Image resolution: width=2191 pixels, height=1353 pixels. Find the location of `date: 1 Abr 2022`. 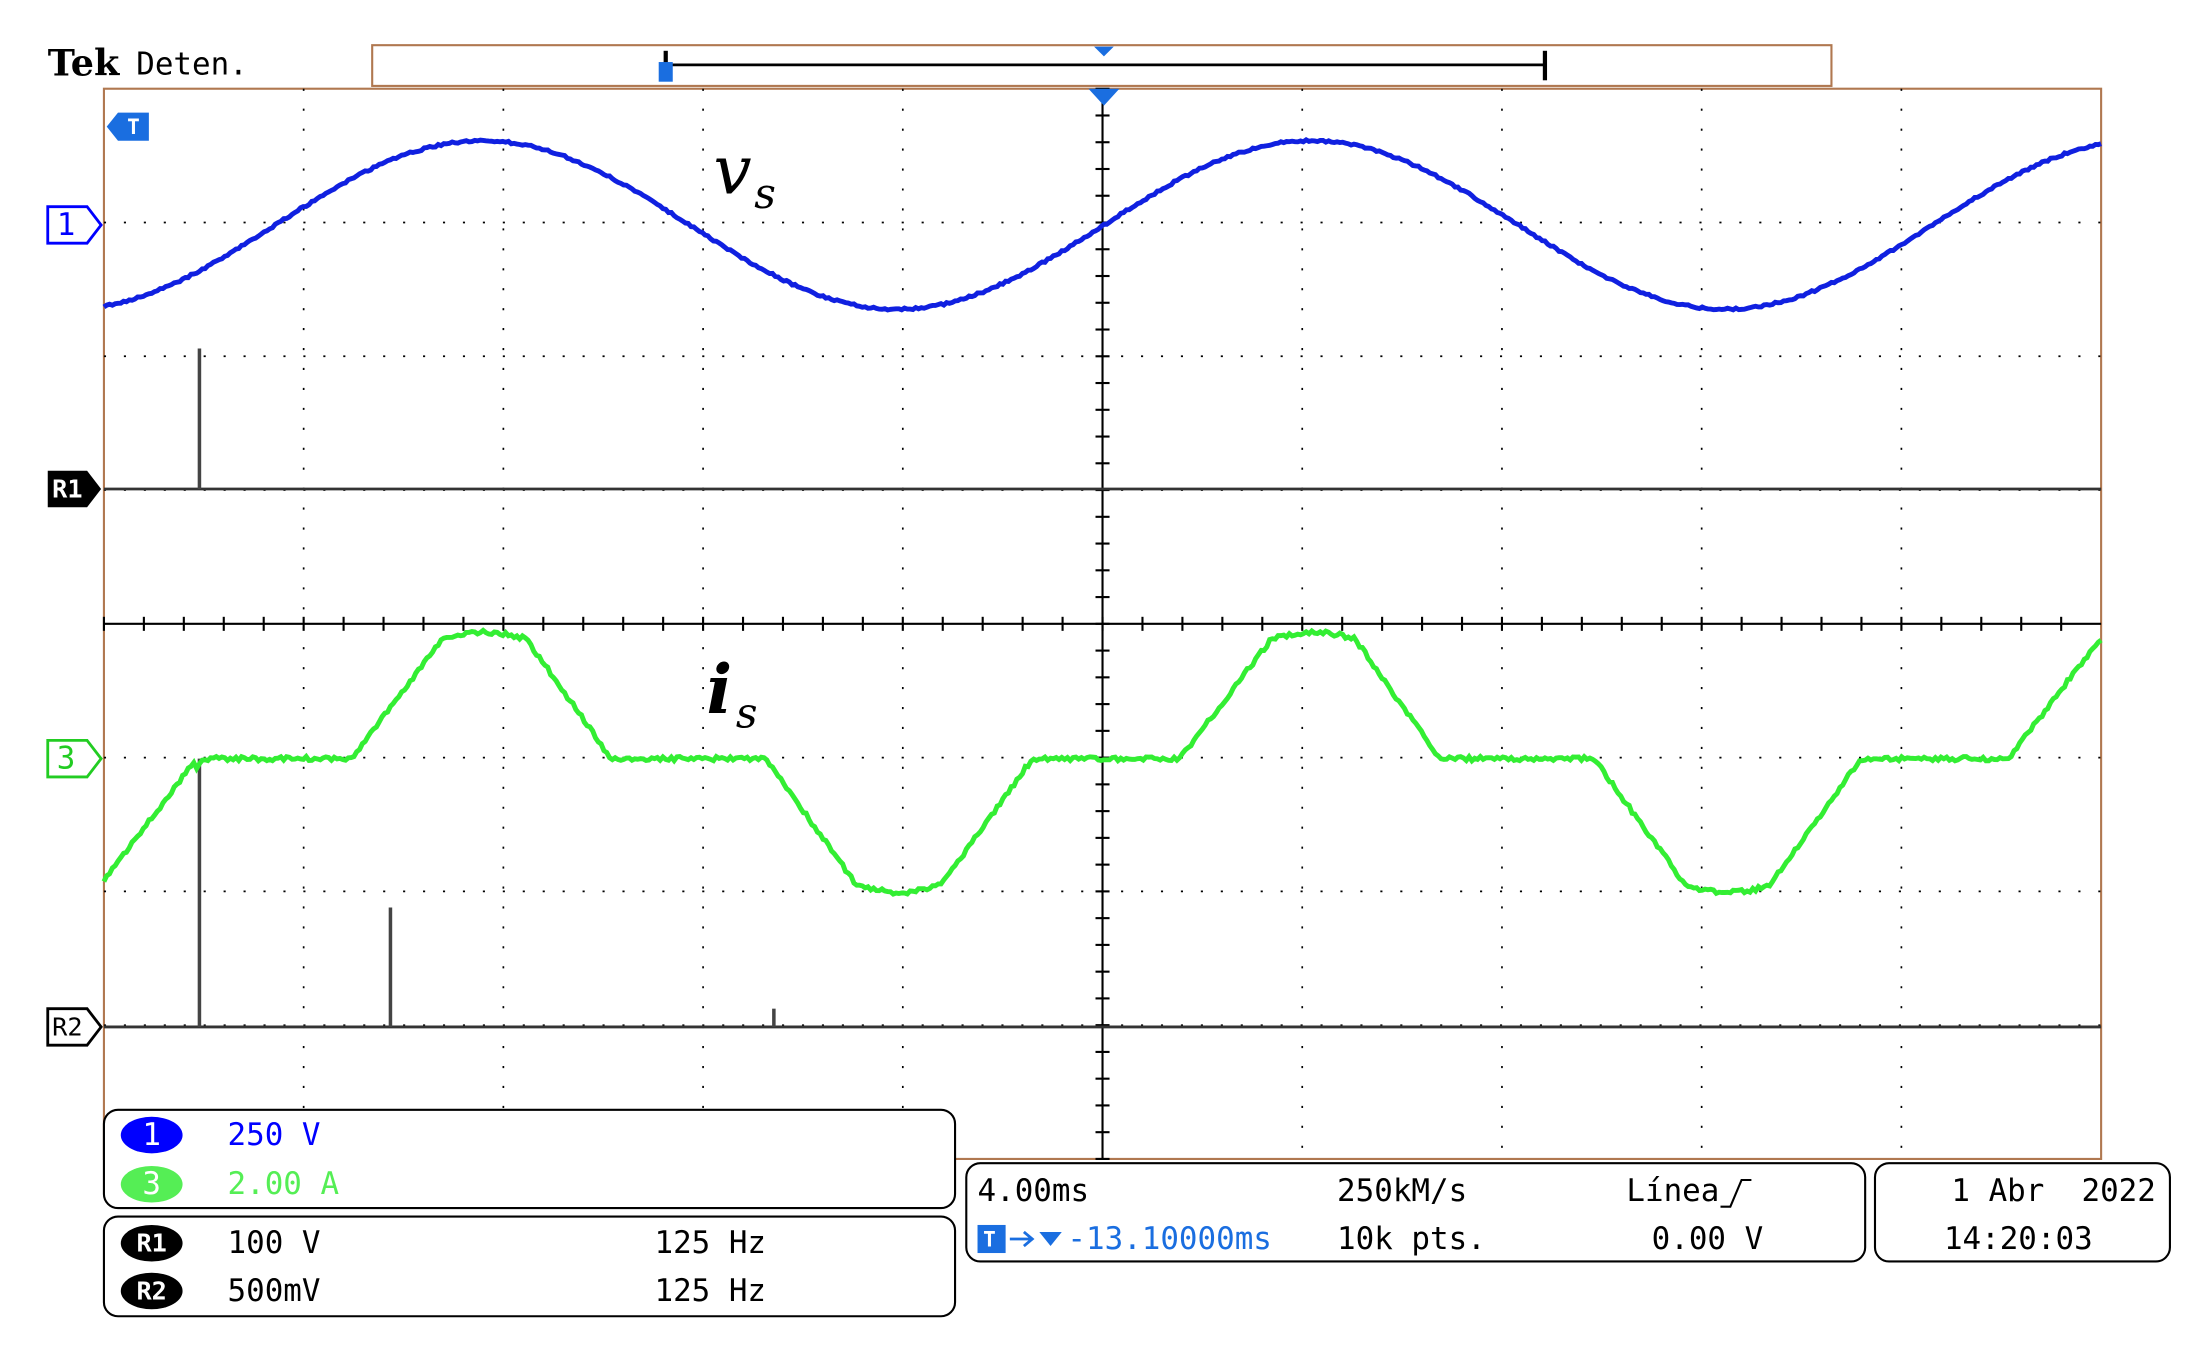

date: 1 Abr 2022 is located at coordinates (2053, 1191).